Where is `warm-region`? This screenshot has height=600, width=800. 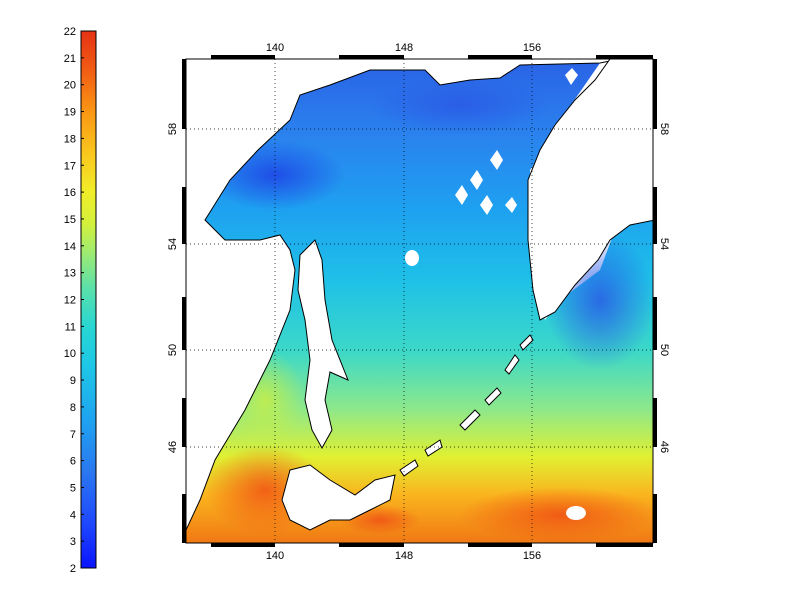 warm-region is located at coordinates (556, 515).